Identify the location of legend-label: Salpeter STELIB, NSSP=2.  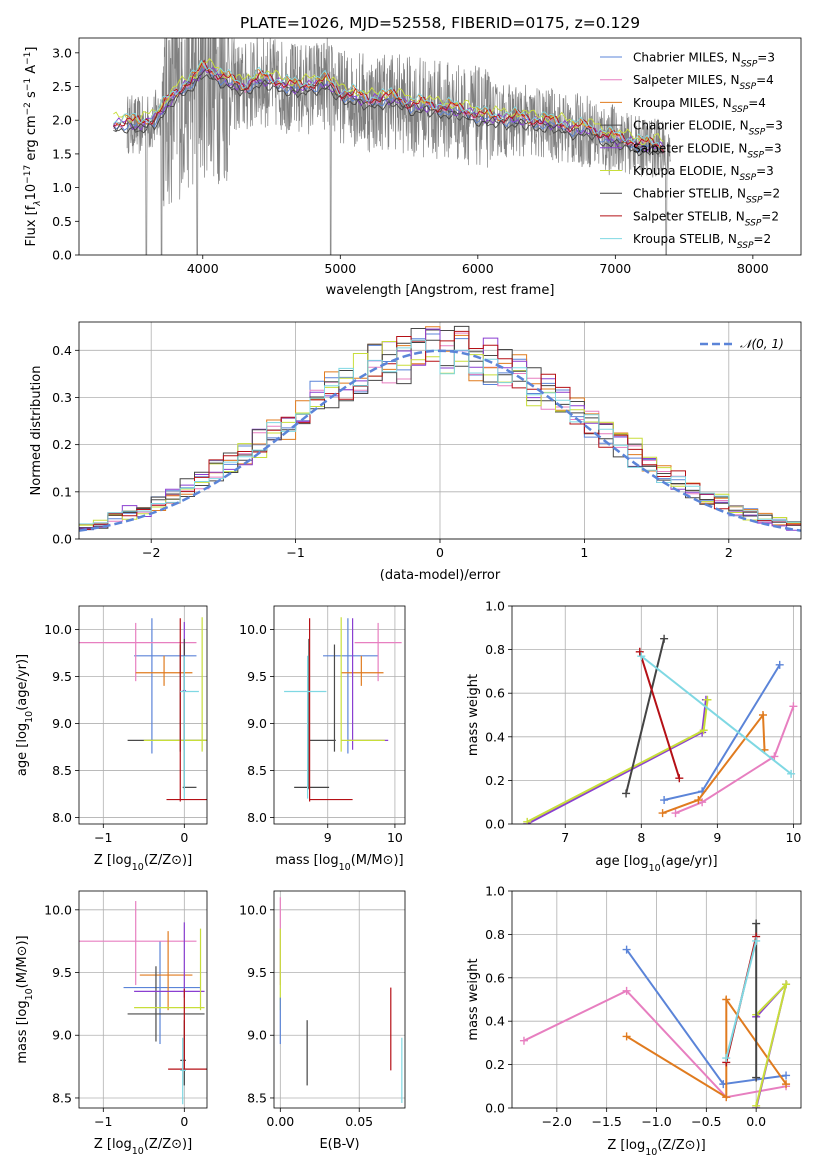
(706, 218).